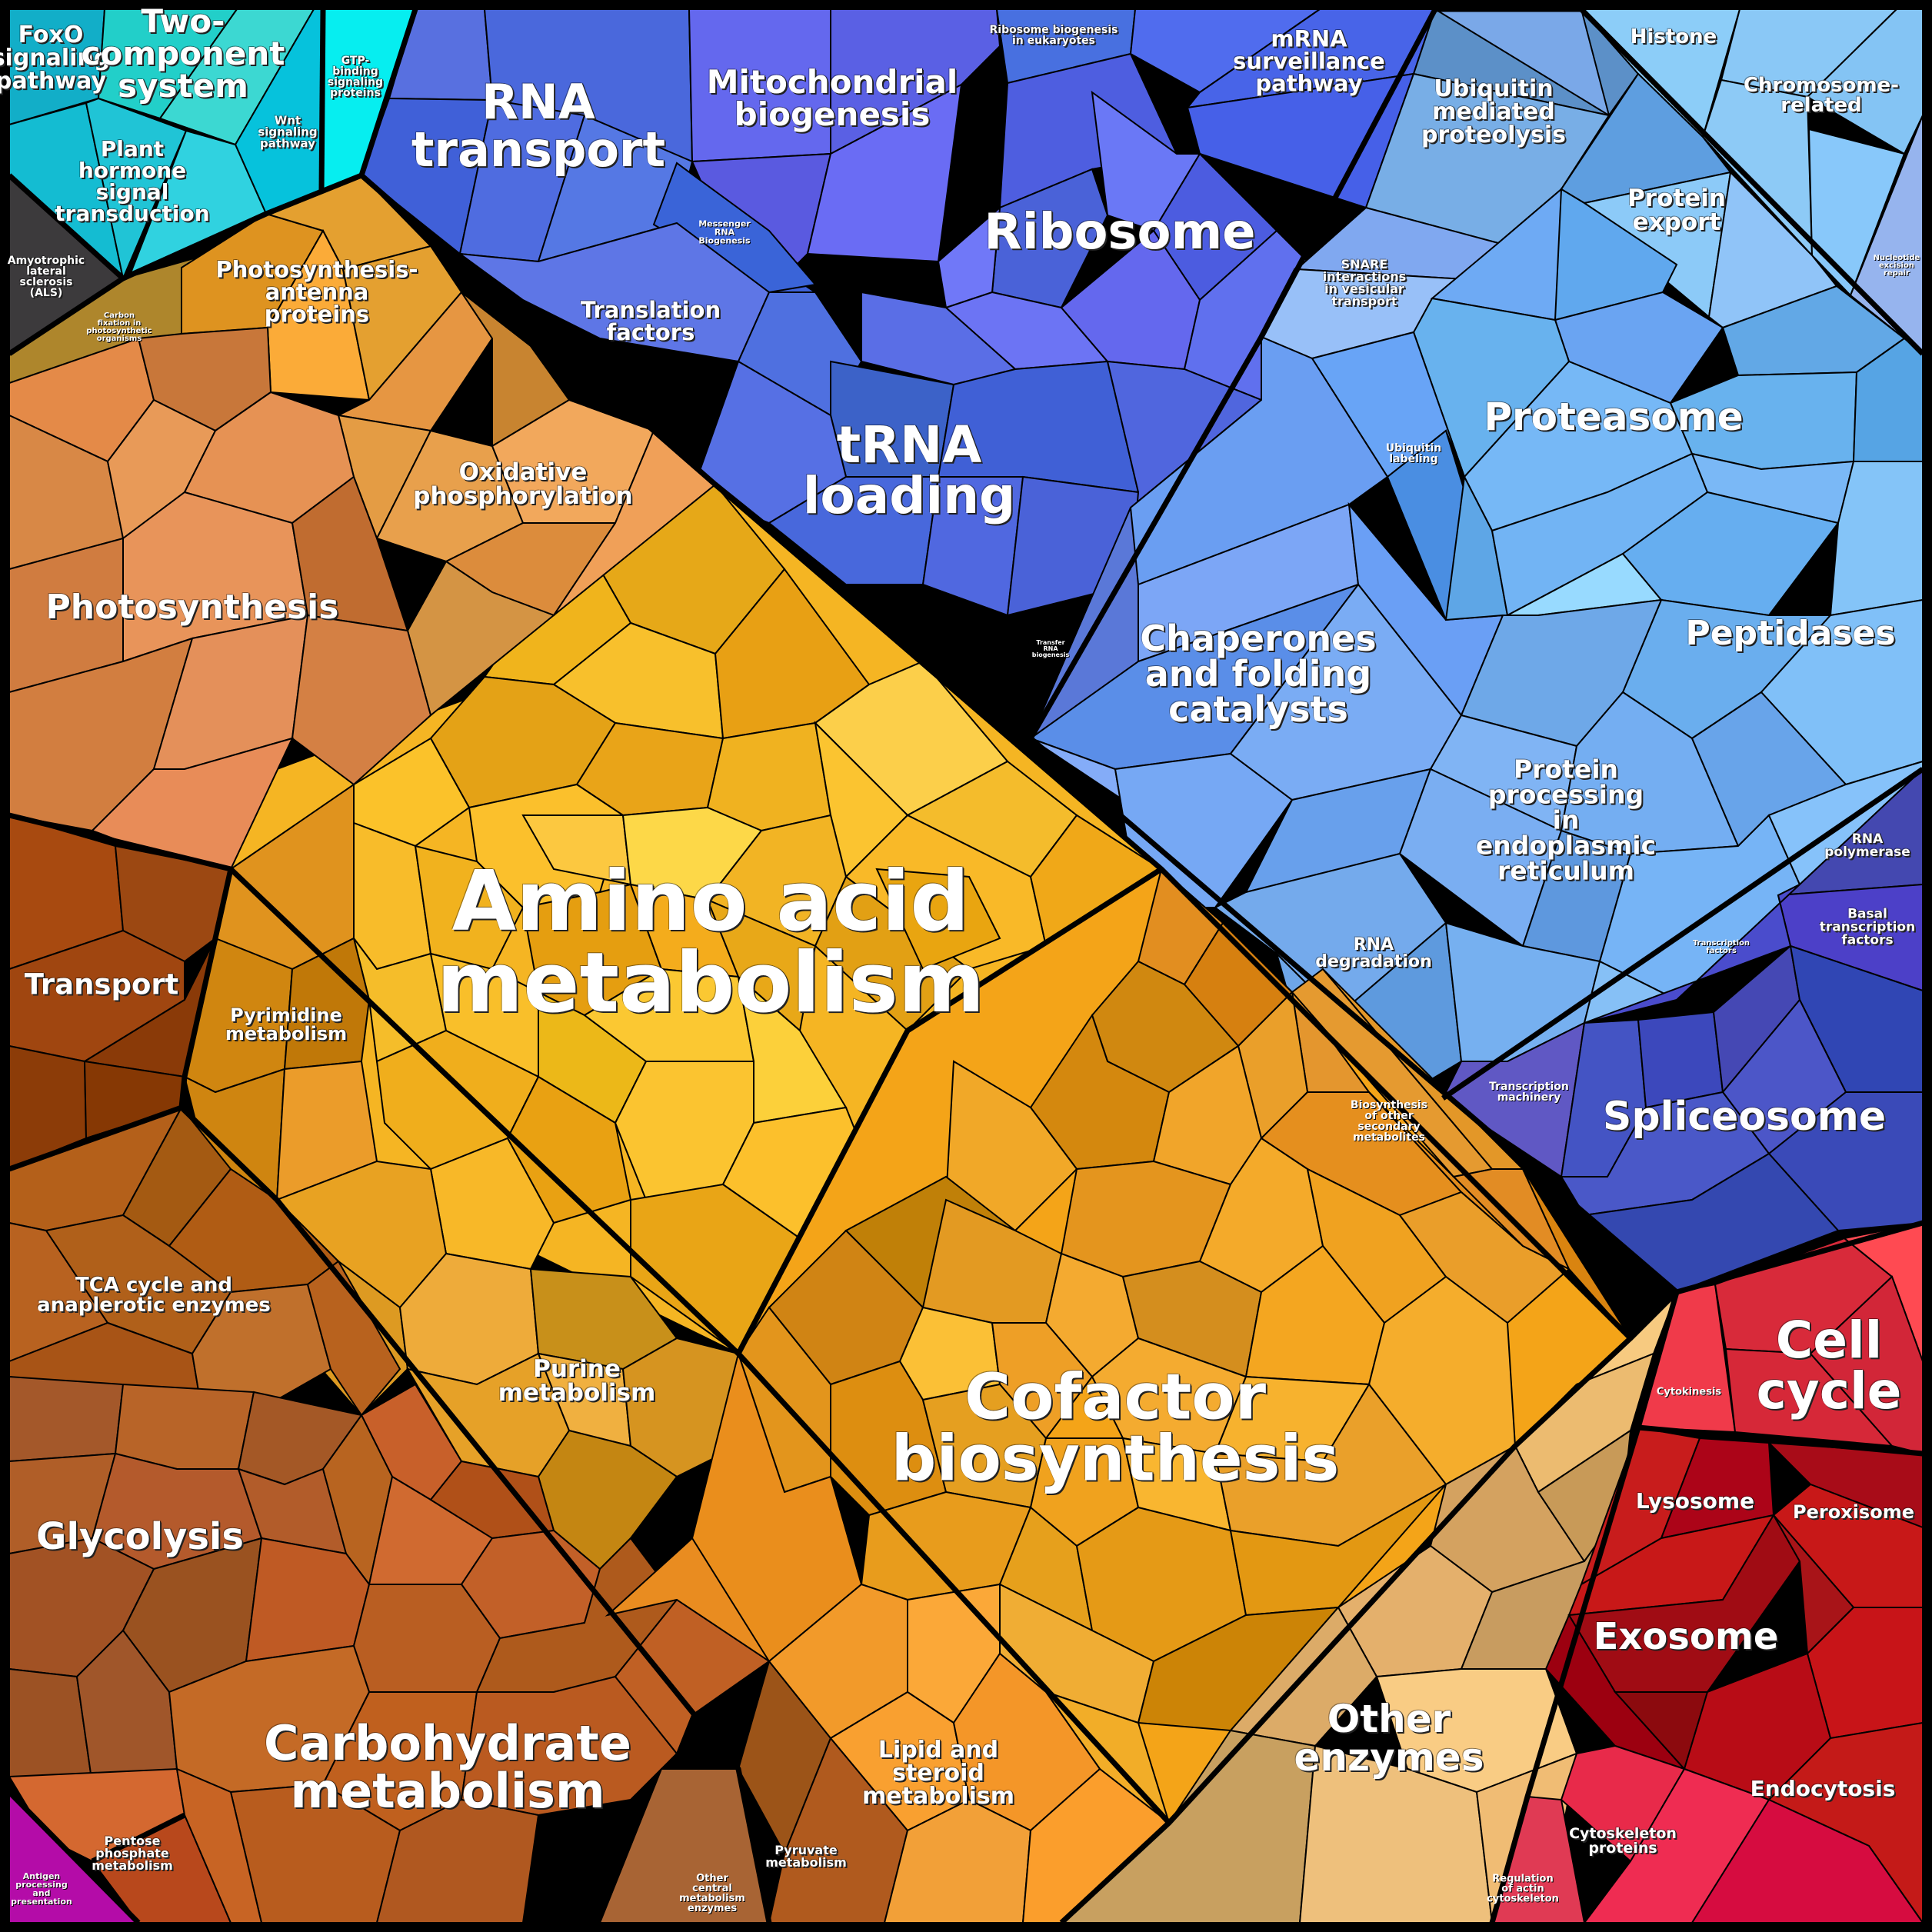 The image size is (1932, 1932). What do you see at coordinates (192, 607) in the screenshot?
I see `label-photosynthesis: Photosynthesis` at bounding box center [192, 607].